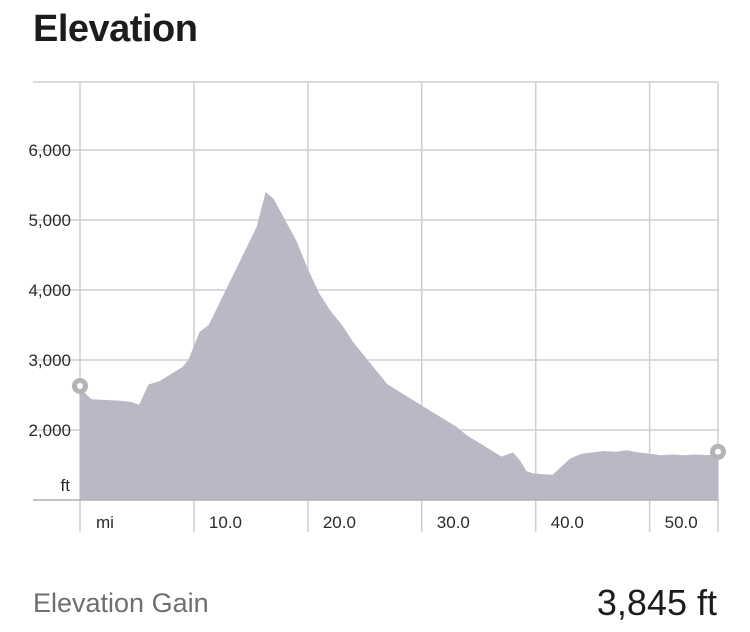  Describe the element at coordinates (339, 522) in the screenshot. I see `x-tick-label: 20.0` at that location.